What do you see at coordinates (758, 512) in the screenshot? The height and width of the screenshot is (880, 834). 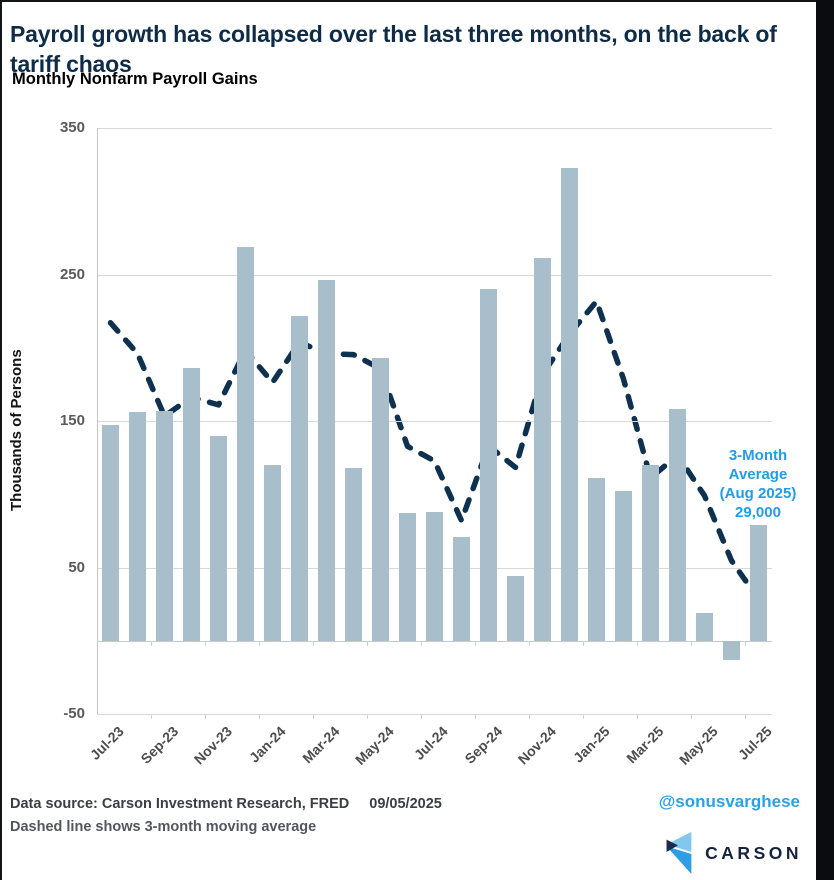 I see `annotation-line-3: 29,000` at bounding box center [758, 512].